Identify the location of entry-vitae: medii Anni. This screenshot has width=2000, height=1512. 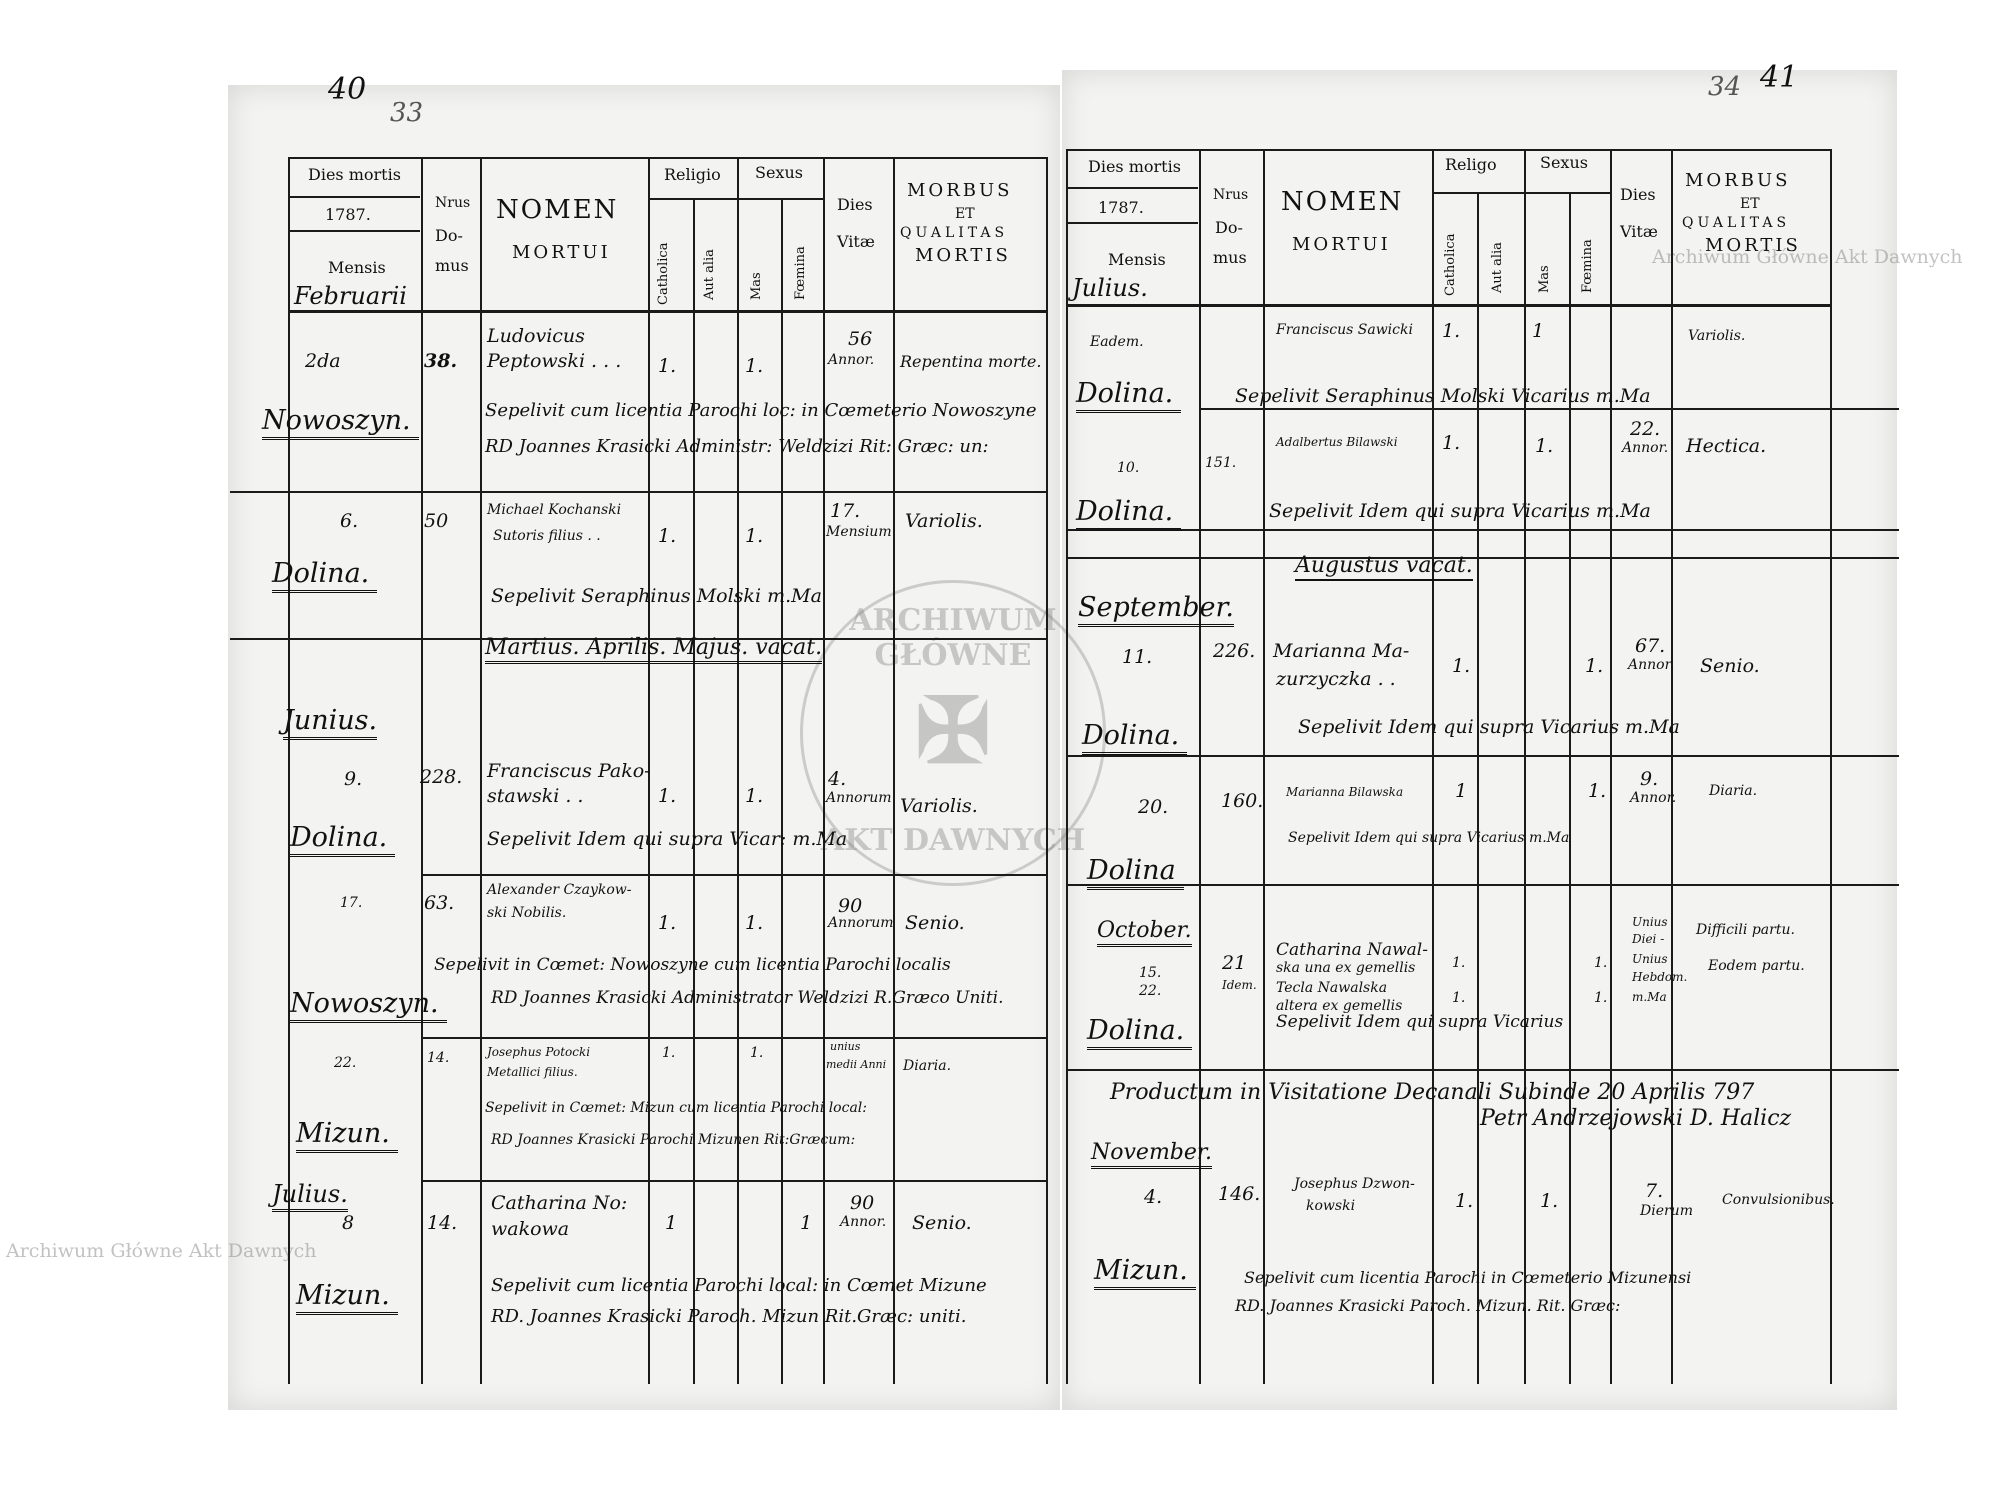
(856, 1064).